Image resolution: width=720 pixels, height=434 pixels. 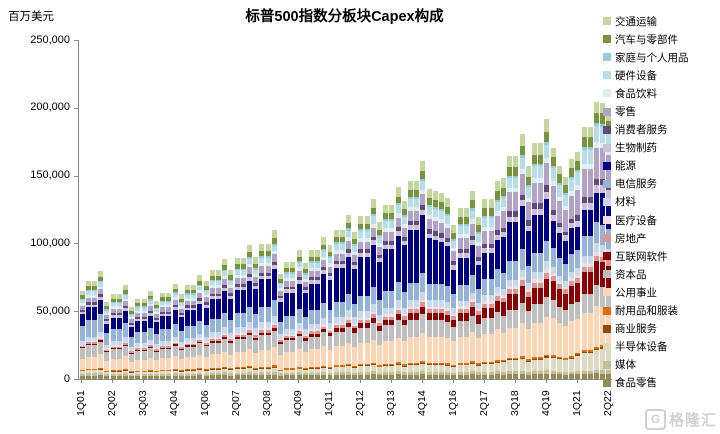 What do you see at coordinates (342, 304) in the screenshot?
I see `bar-3Q11` at bounding box center [342, 304].